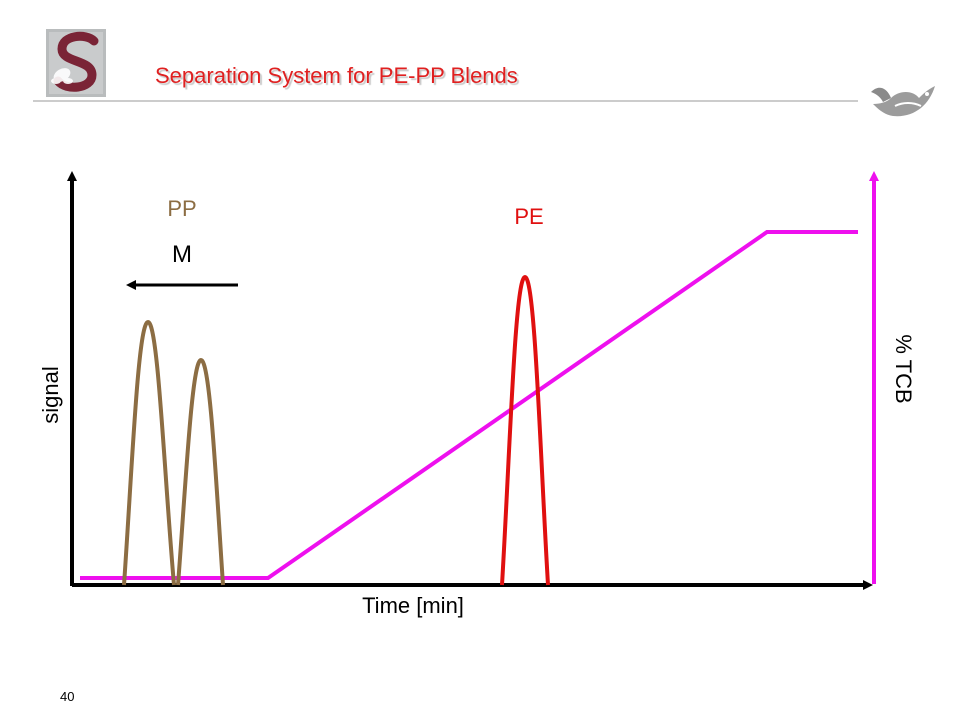 This screenshot has width=960, height=720. What do you see at coordinates (182, 254) in the screenshot?
I see `m-label: M` at bounding box center [182, 254].